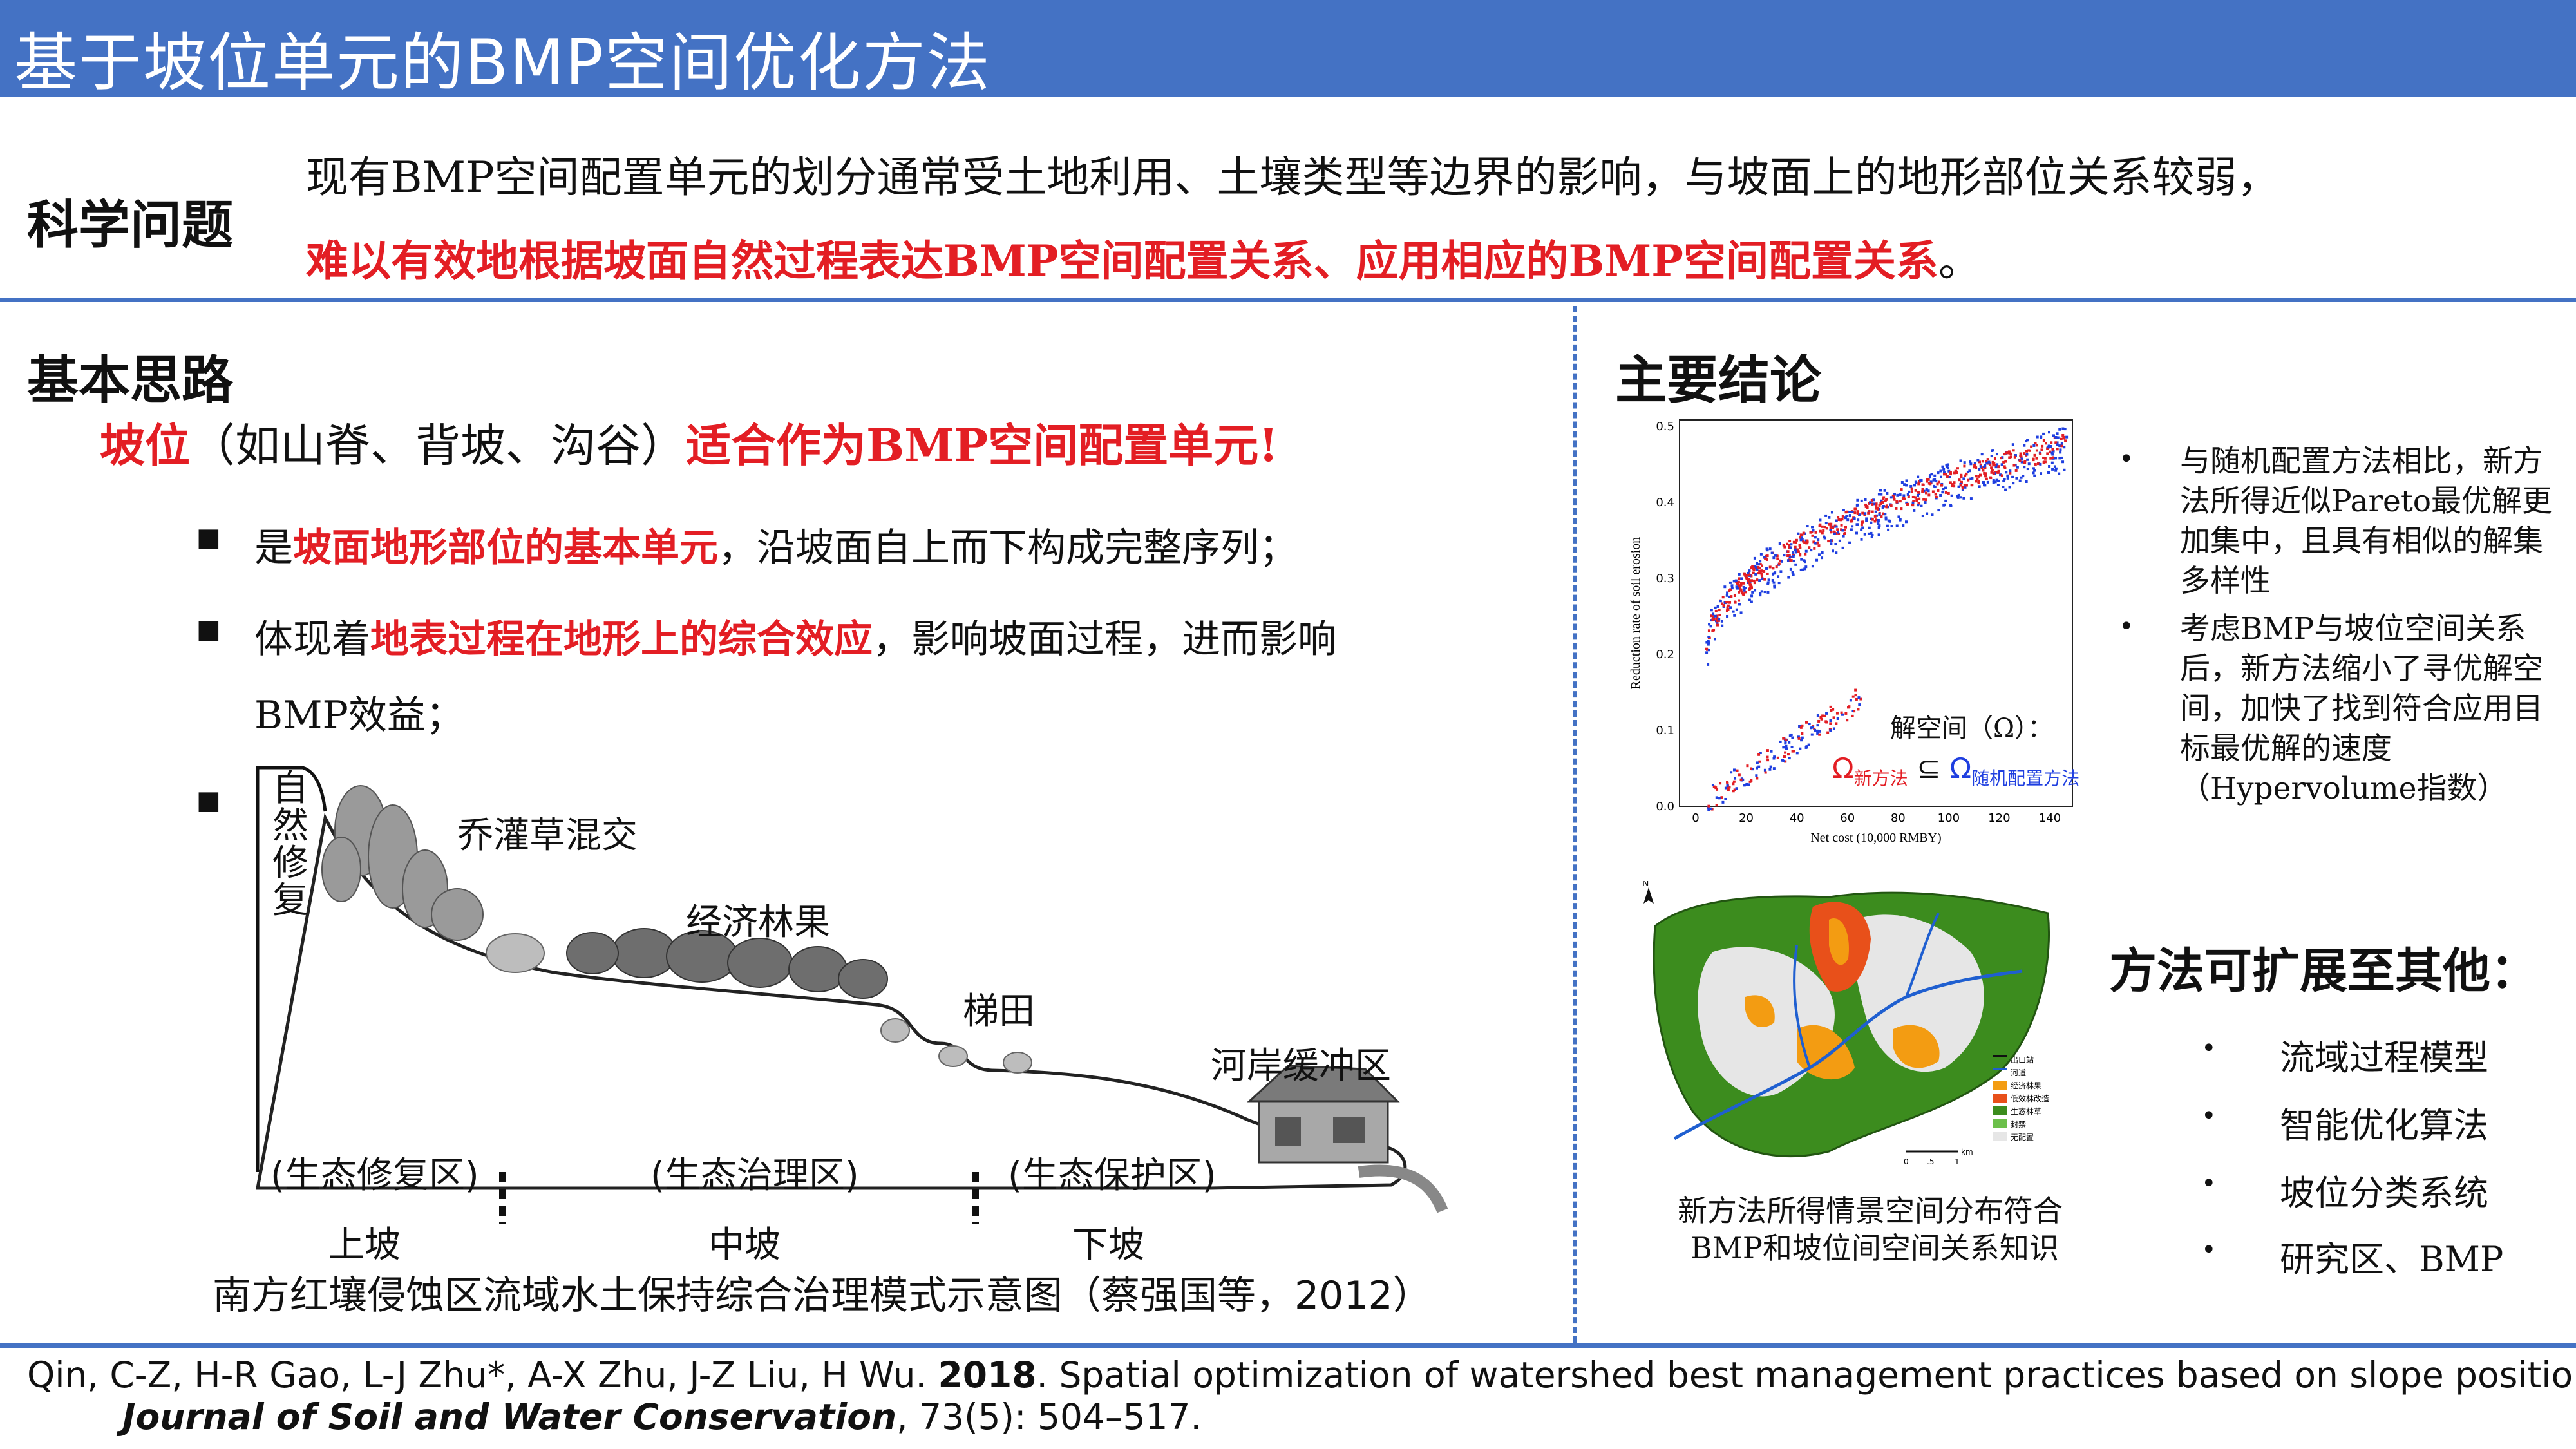  What do you see at coordinates (852, 995) in the screenshot?
I see `slope-schematic` at bounding box center [852, 995].